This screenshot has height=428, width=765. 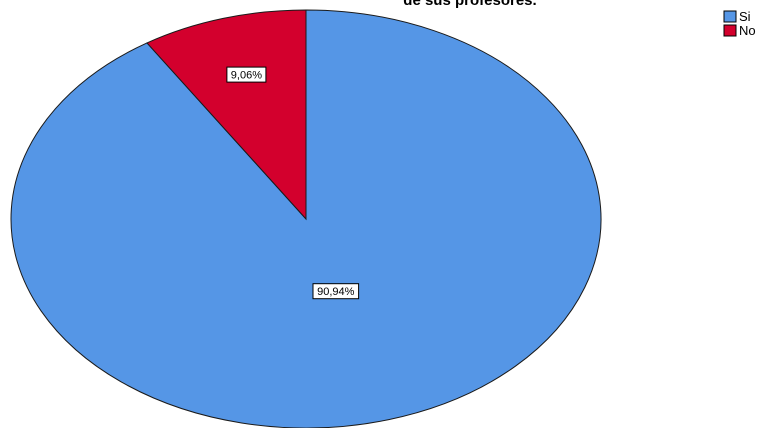 What do you see at coordinates (469, 4) in the screenshot?
I see `chart-title: de sus profesores.` at bounding box center [469, 4].